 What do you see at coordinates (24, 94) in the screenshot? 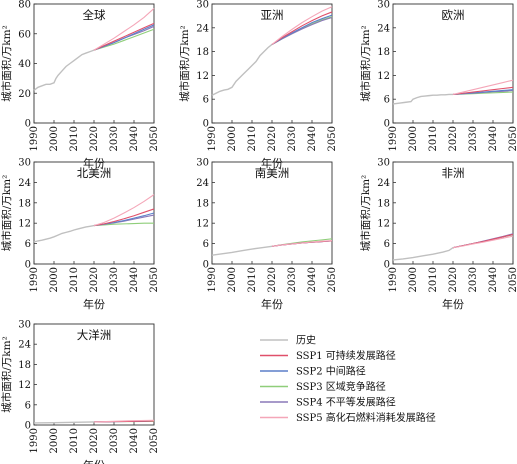
I see `y-tick-label: 20` at bounding box center [24, 94].